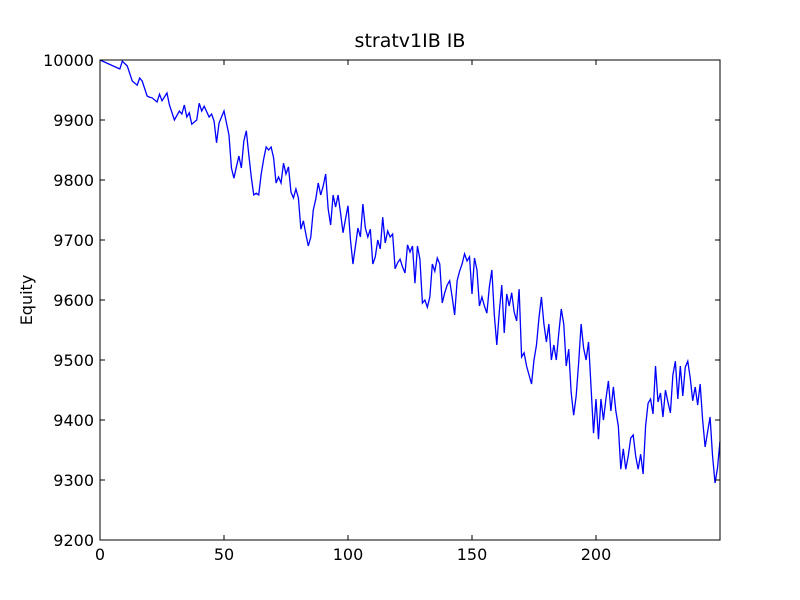 This screenshot has height=600, width=800. What do you see at coordinates (73, 420) in the screenshot?
I see `y-tick-label: 9400` at bounding box center [73, 420].